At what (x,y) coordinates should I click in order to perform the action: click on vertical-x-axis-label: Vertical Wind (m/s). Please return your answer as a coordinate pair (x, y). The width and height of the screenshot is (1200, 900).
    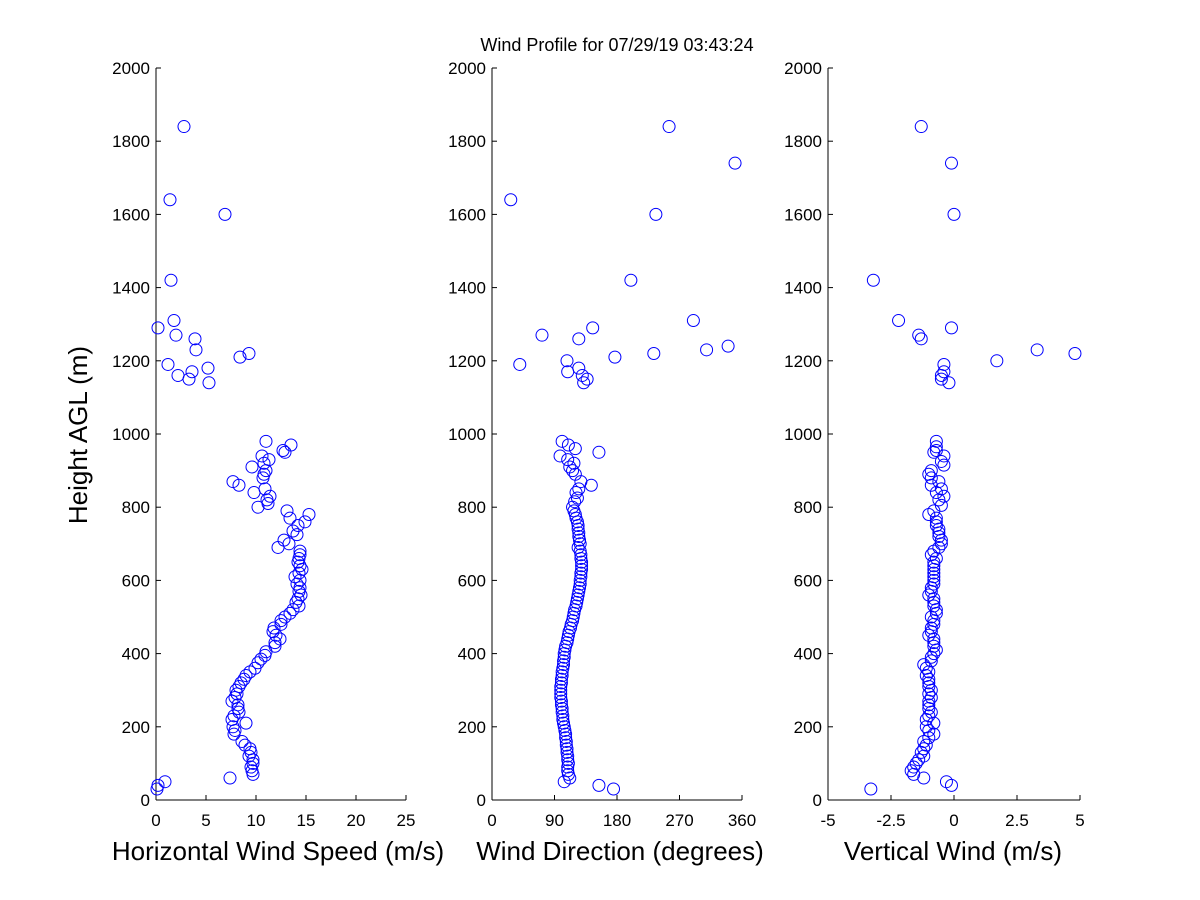
    Looking at the image, I should click on (953, 851).